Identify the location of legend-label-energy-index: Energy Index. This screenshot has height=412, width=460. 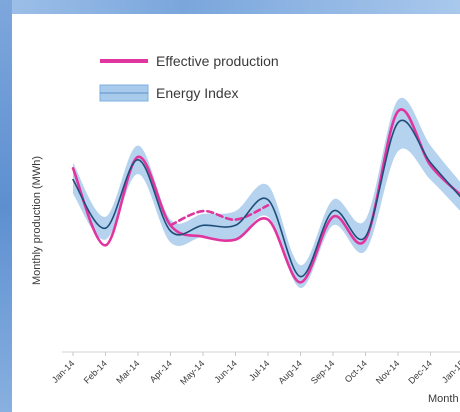
(197, 93).